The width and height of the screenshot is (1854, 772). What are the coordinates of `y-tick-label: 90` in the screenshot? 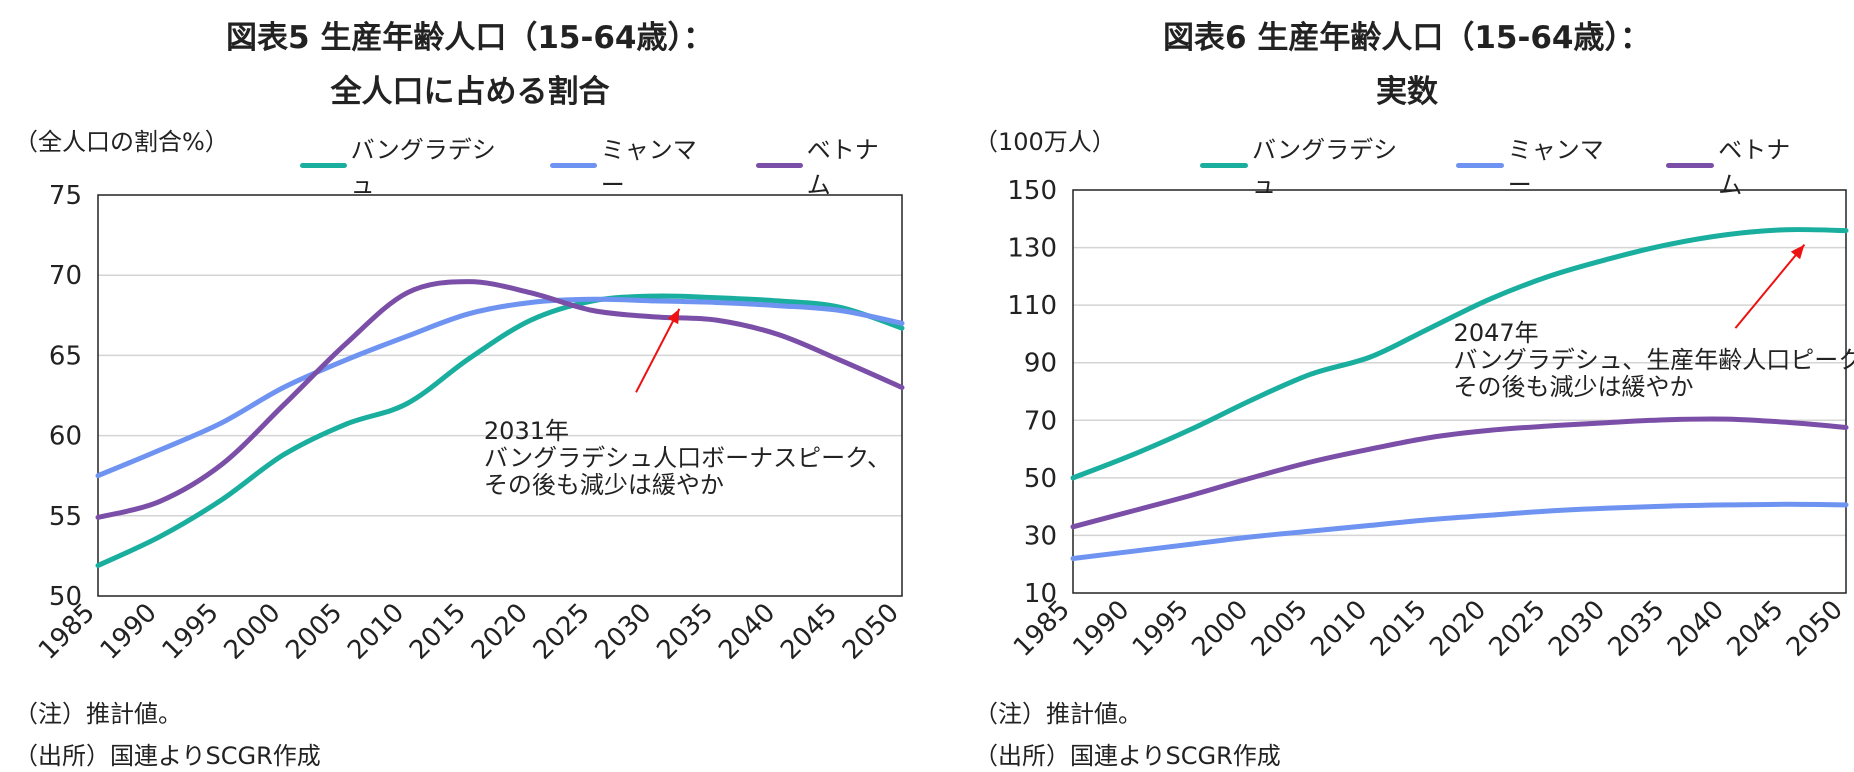 It's located at (1040, 364).